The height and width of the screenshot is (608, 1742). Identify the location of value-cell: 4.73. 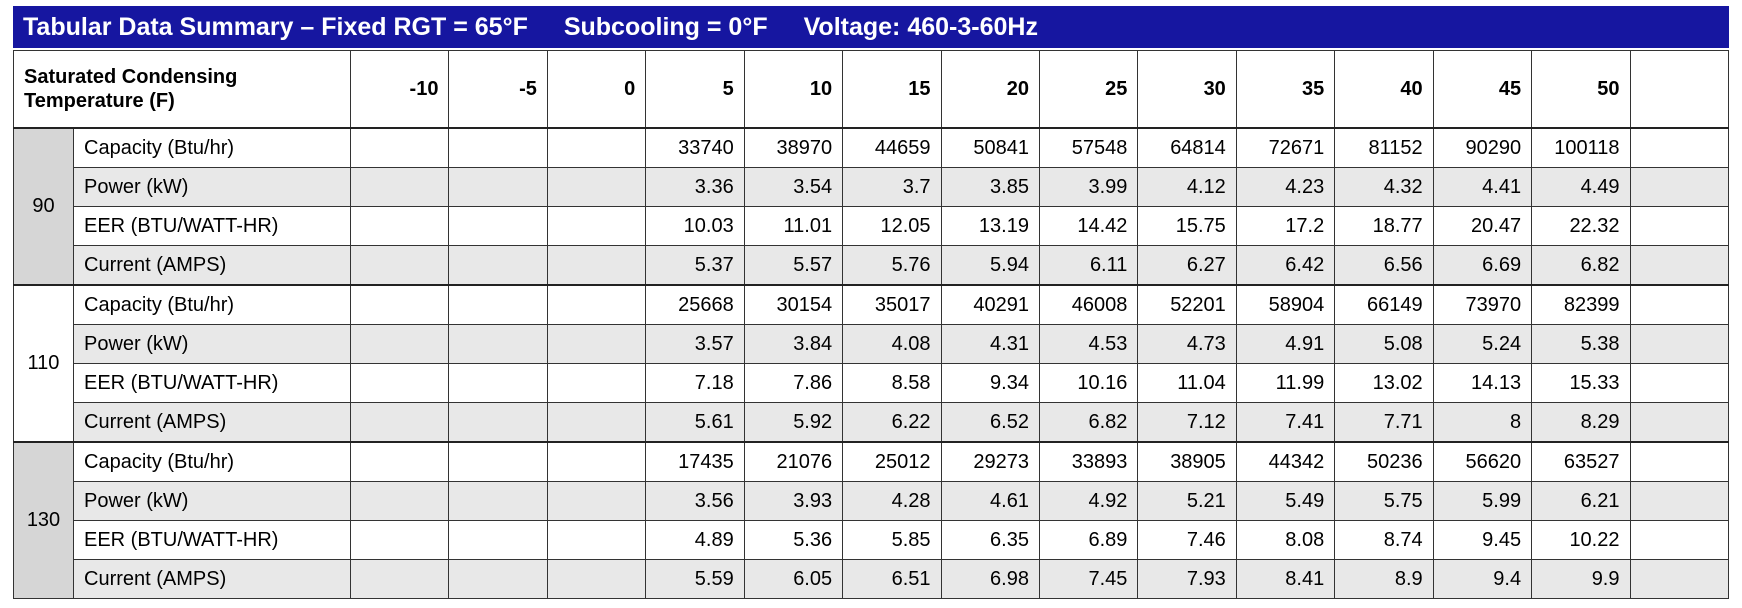
(1187, 344).